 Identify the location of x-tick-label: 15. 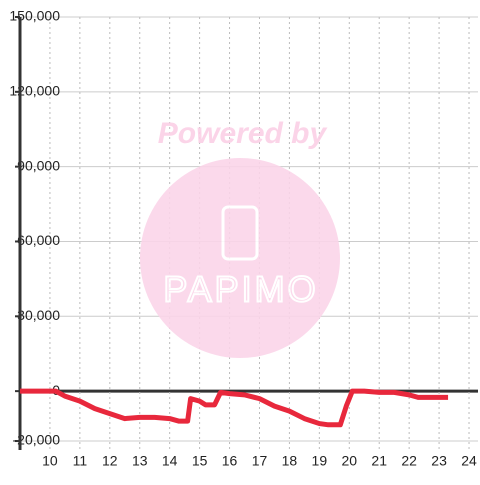
(200, 461).